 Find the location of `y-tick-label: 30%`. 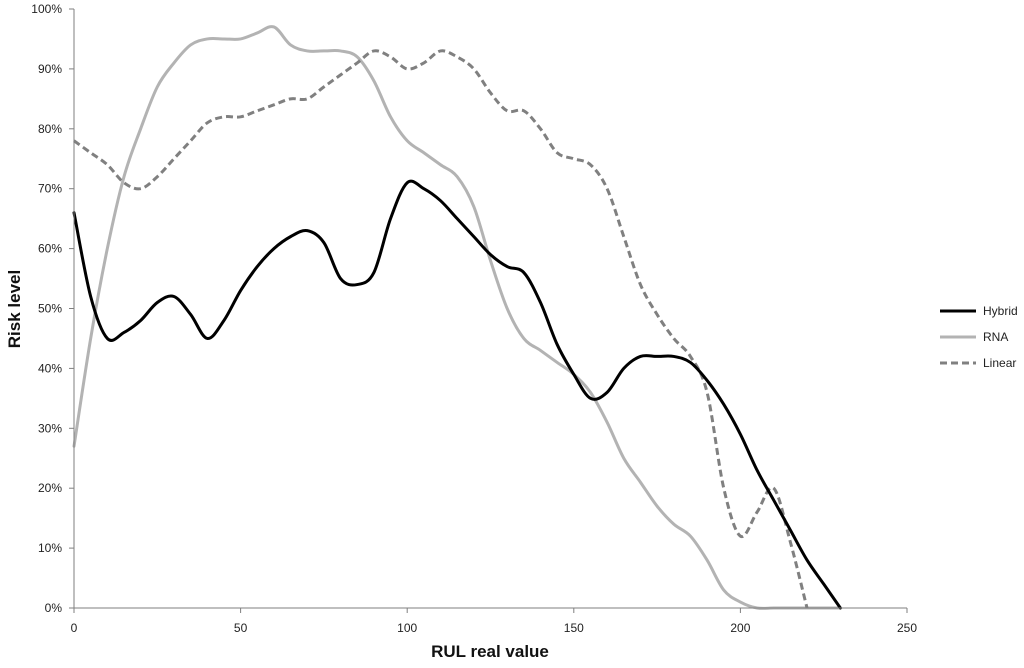

y-tick-label: 30% is located at coordinates (50, 428).